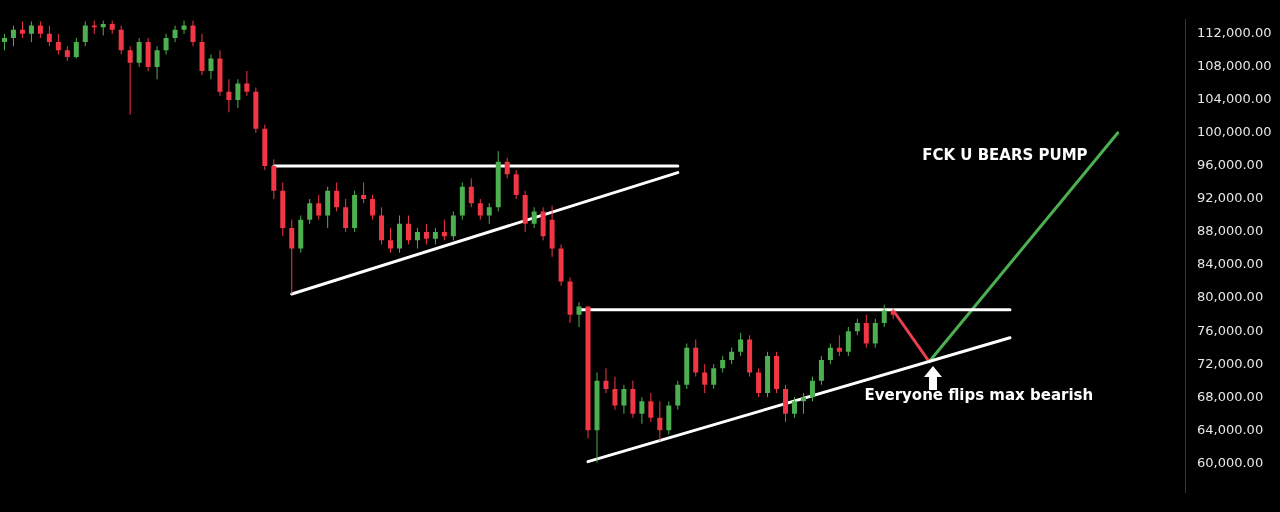 Image resolution: width=1280 pixels, height=512 pixels. I want to click on y-tick-label: 112,000.00, so click(1234, 33).